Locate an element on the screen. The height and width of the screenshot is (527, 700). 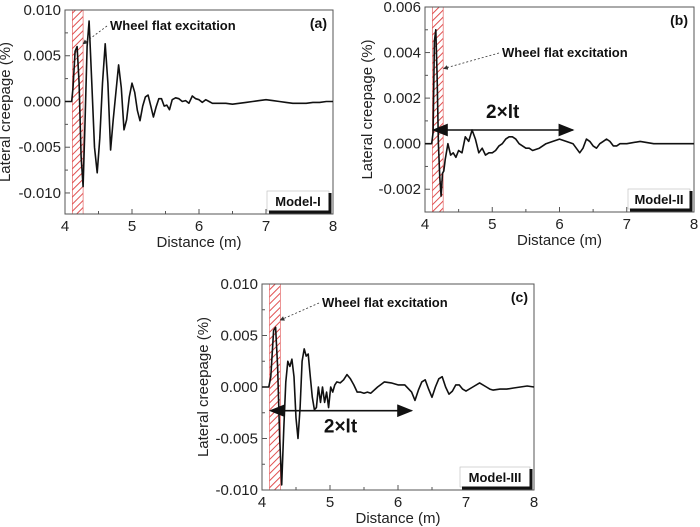
y-tick-label: 0.006 is located at coordinates (402, 8).